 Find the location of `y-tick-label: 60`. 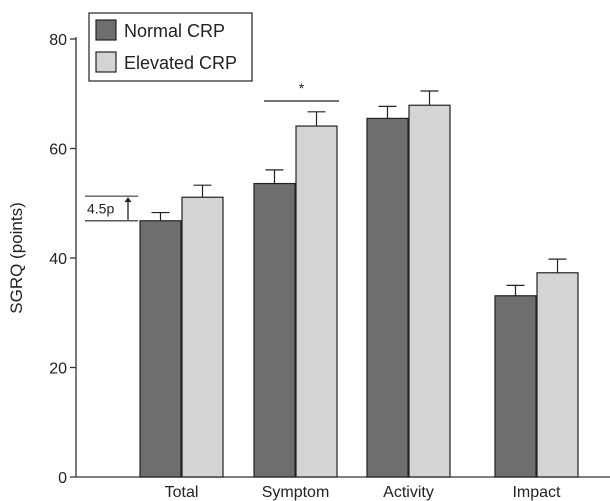

y-tick-label: 60 is located at coordinates (58, 150).